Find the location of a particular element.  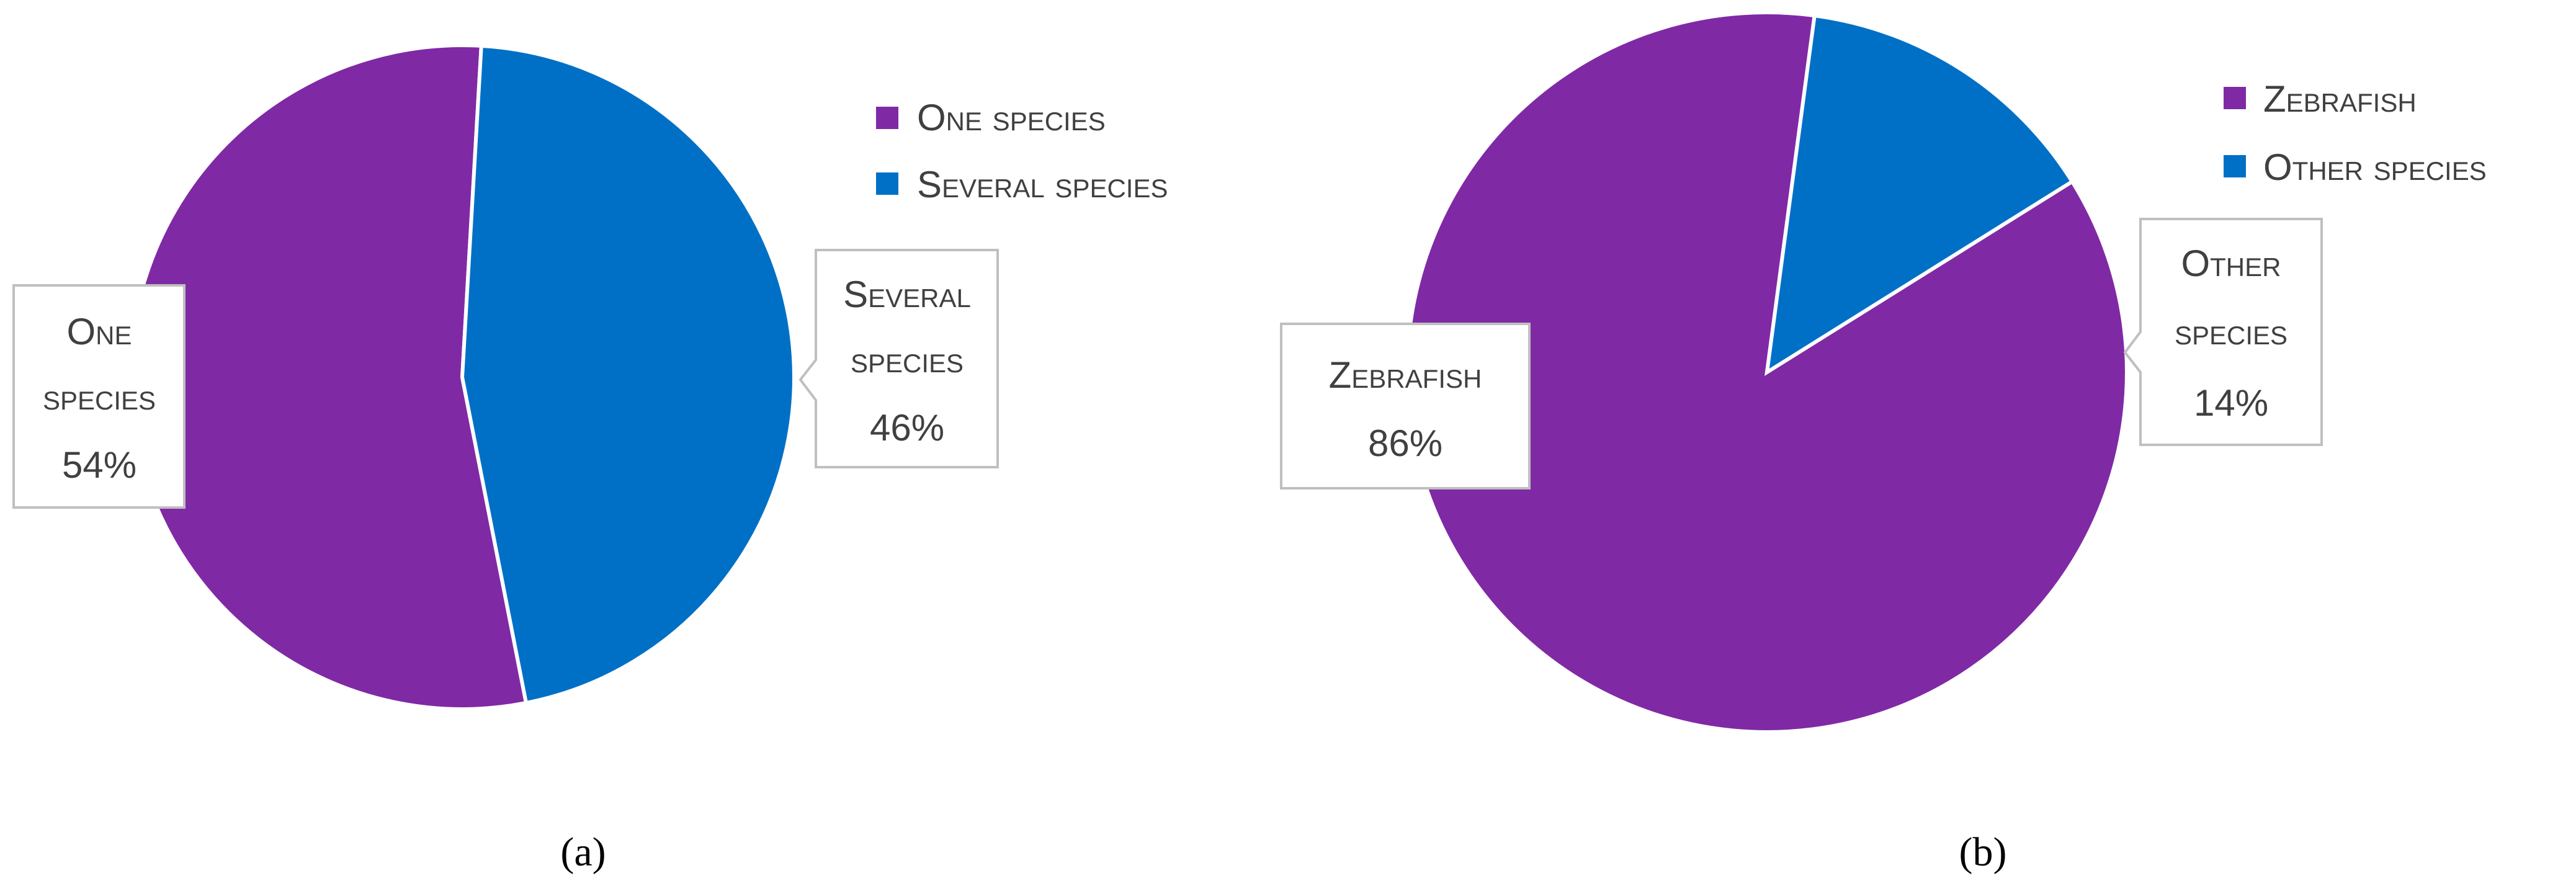

data-label-one-species: One species 54% is located at coordinates (99, 396).